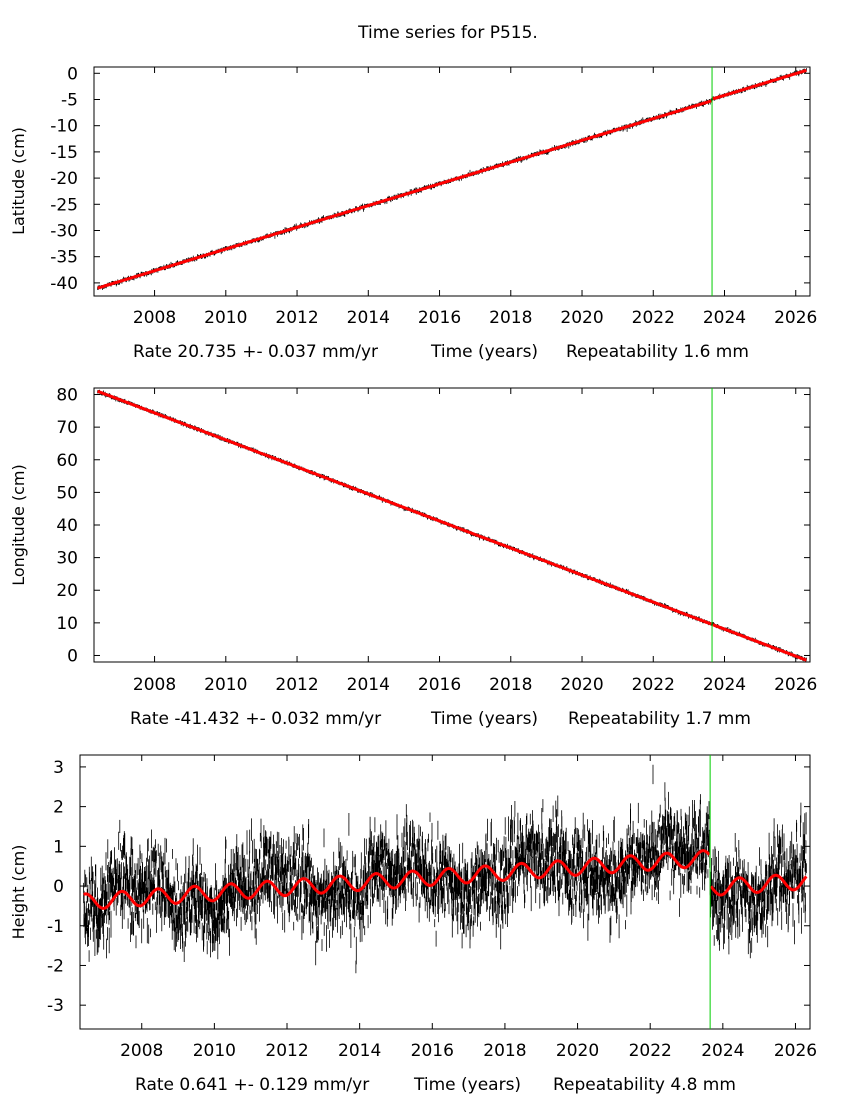 The width and height of the screenshot is (850, 1100). Describe the element at coordinates (18, 892) in the screenshot. I see `height-ylabel: Height (cm)` at that location.